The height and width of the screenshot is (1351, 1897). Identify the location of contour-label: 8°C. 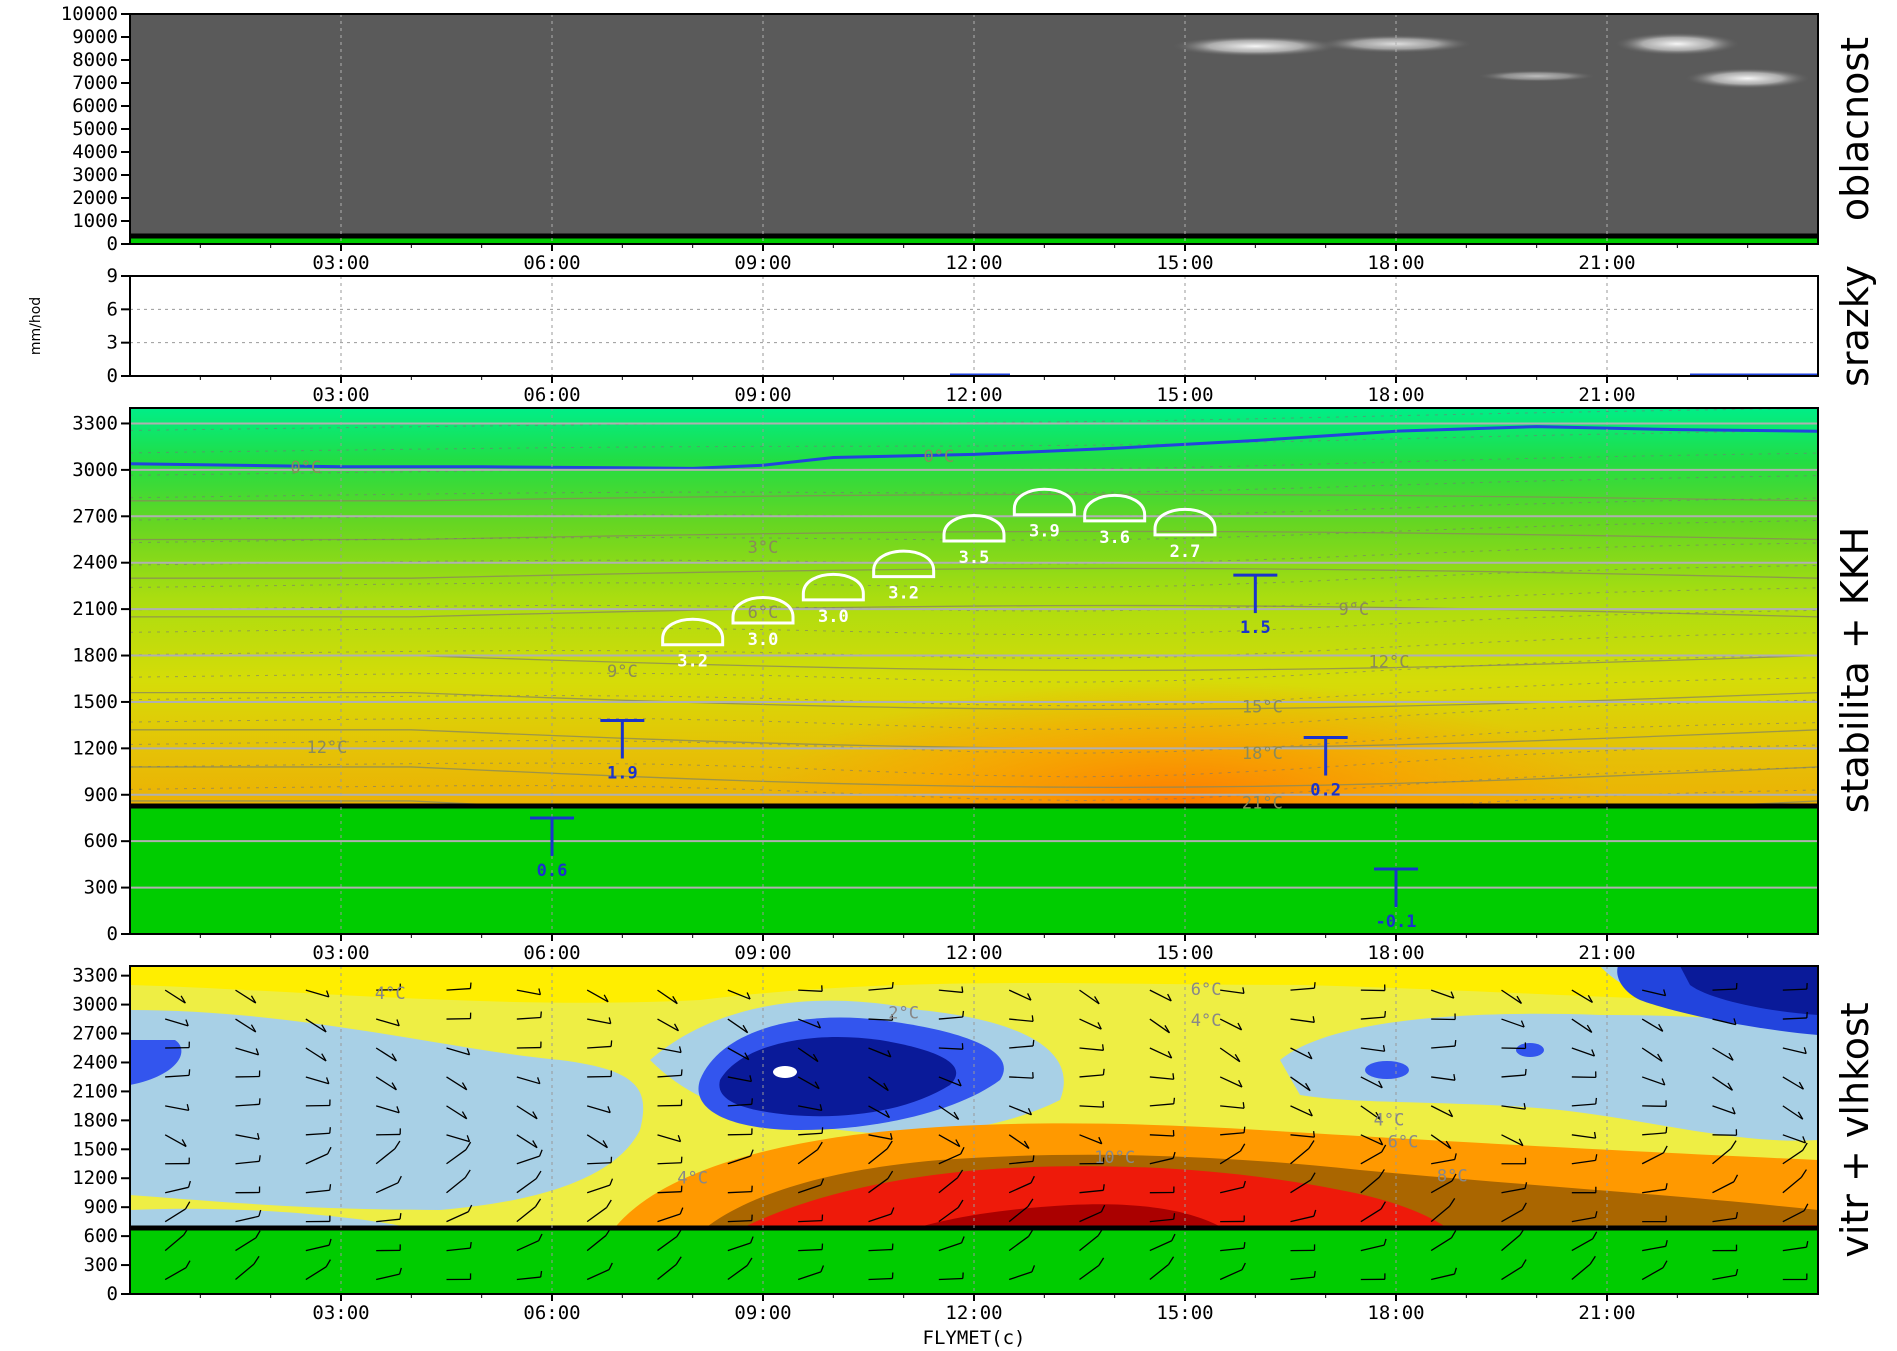
(1452, 1176).